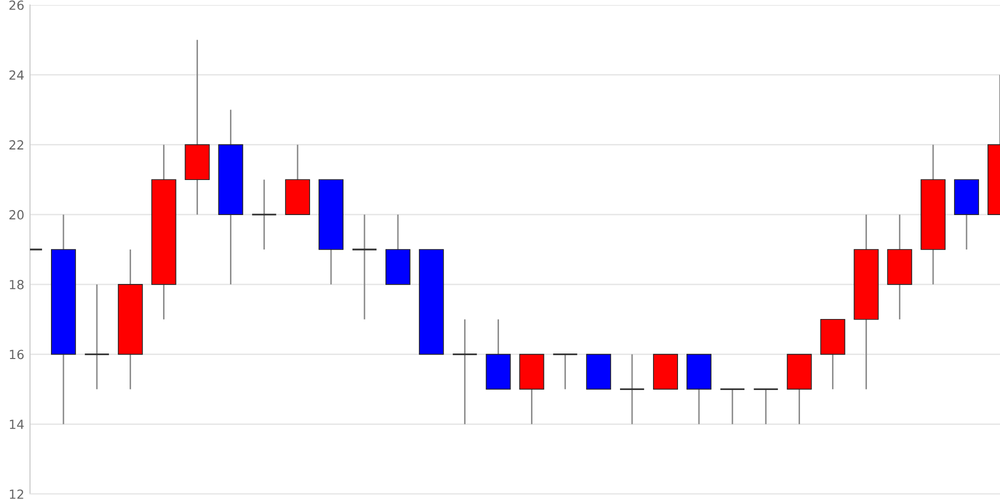  What do you see at coordinates (16, 145) in the screenshot?
I see `y-tick-label: 22` at bounding box center [16, 145].